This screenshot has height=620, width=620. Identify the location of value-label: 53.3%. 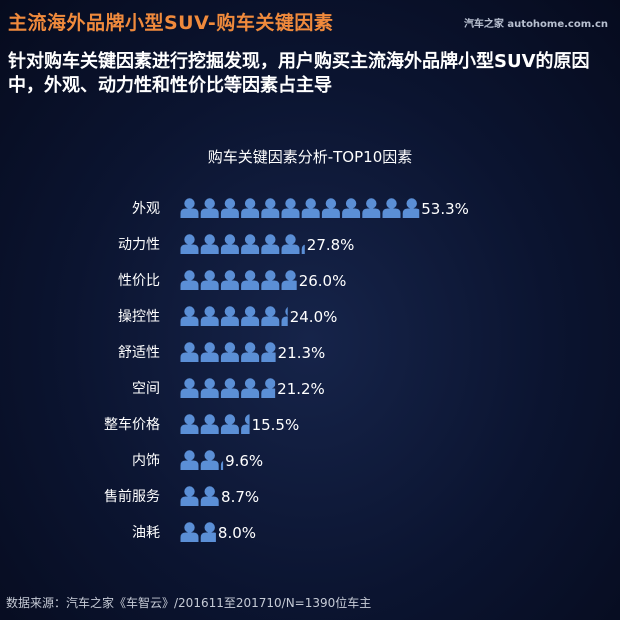
(445, 209).